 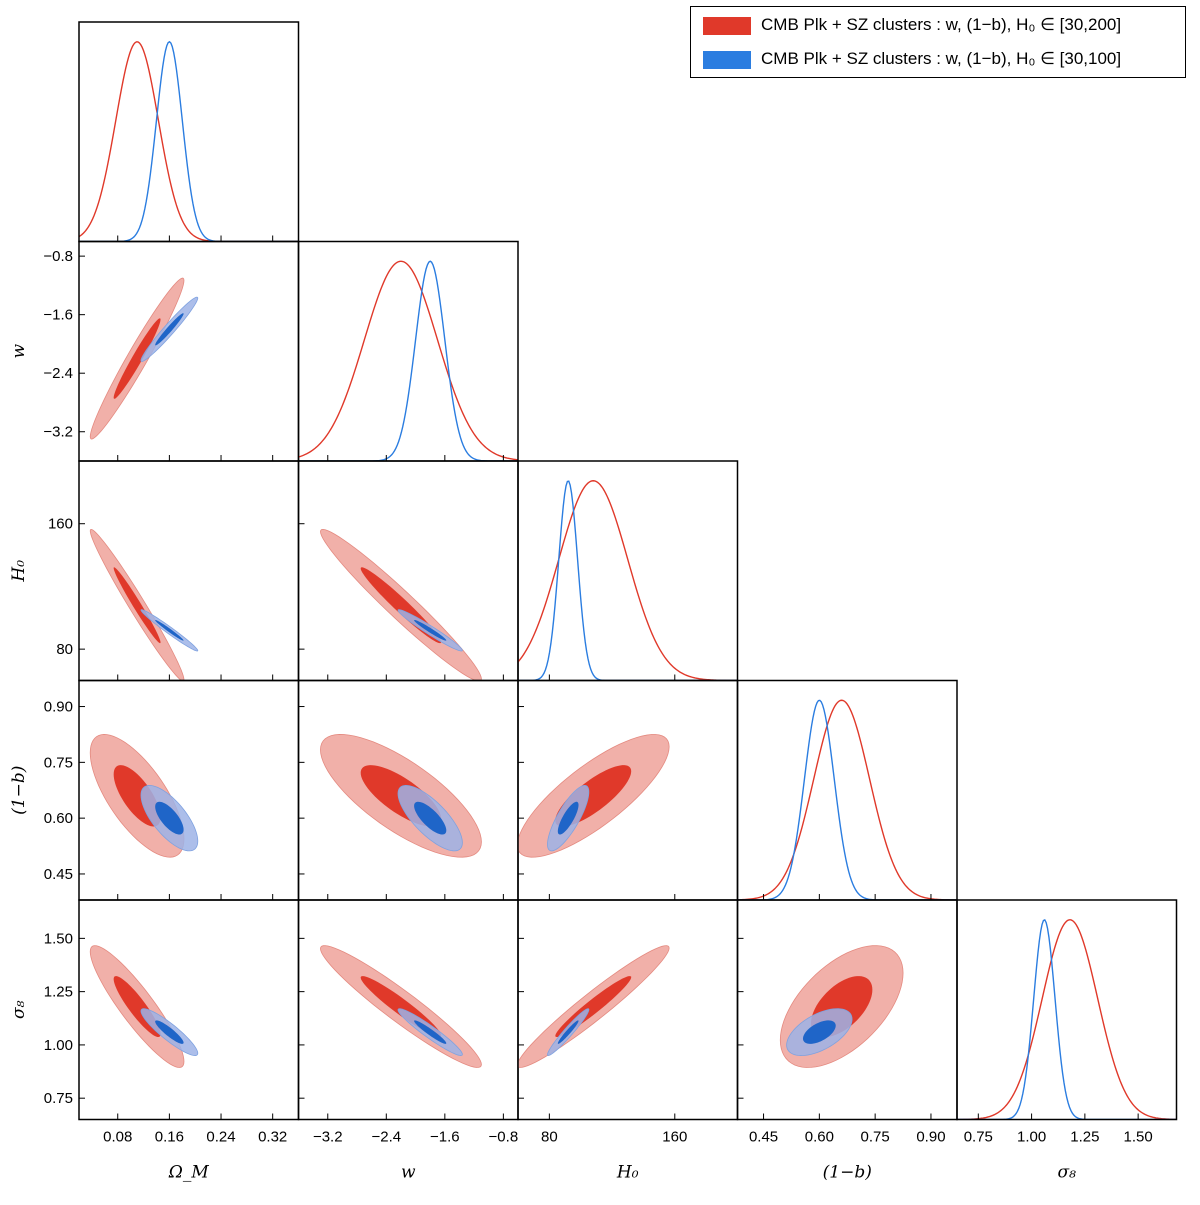 I want to click on y-axis-label-w: w, so click(x=19, y=351).